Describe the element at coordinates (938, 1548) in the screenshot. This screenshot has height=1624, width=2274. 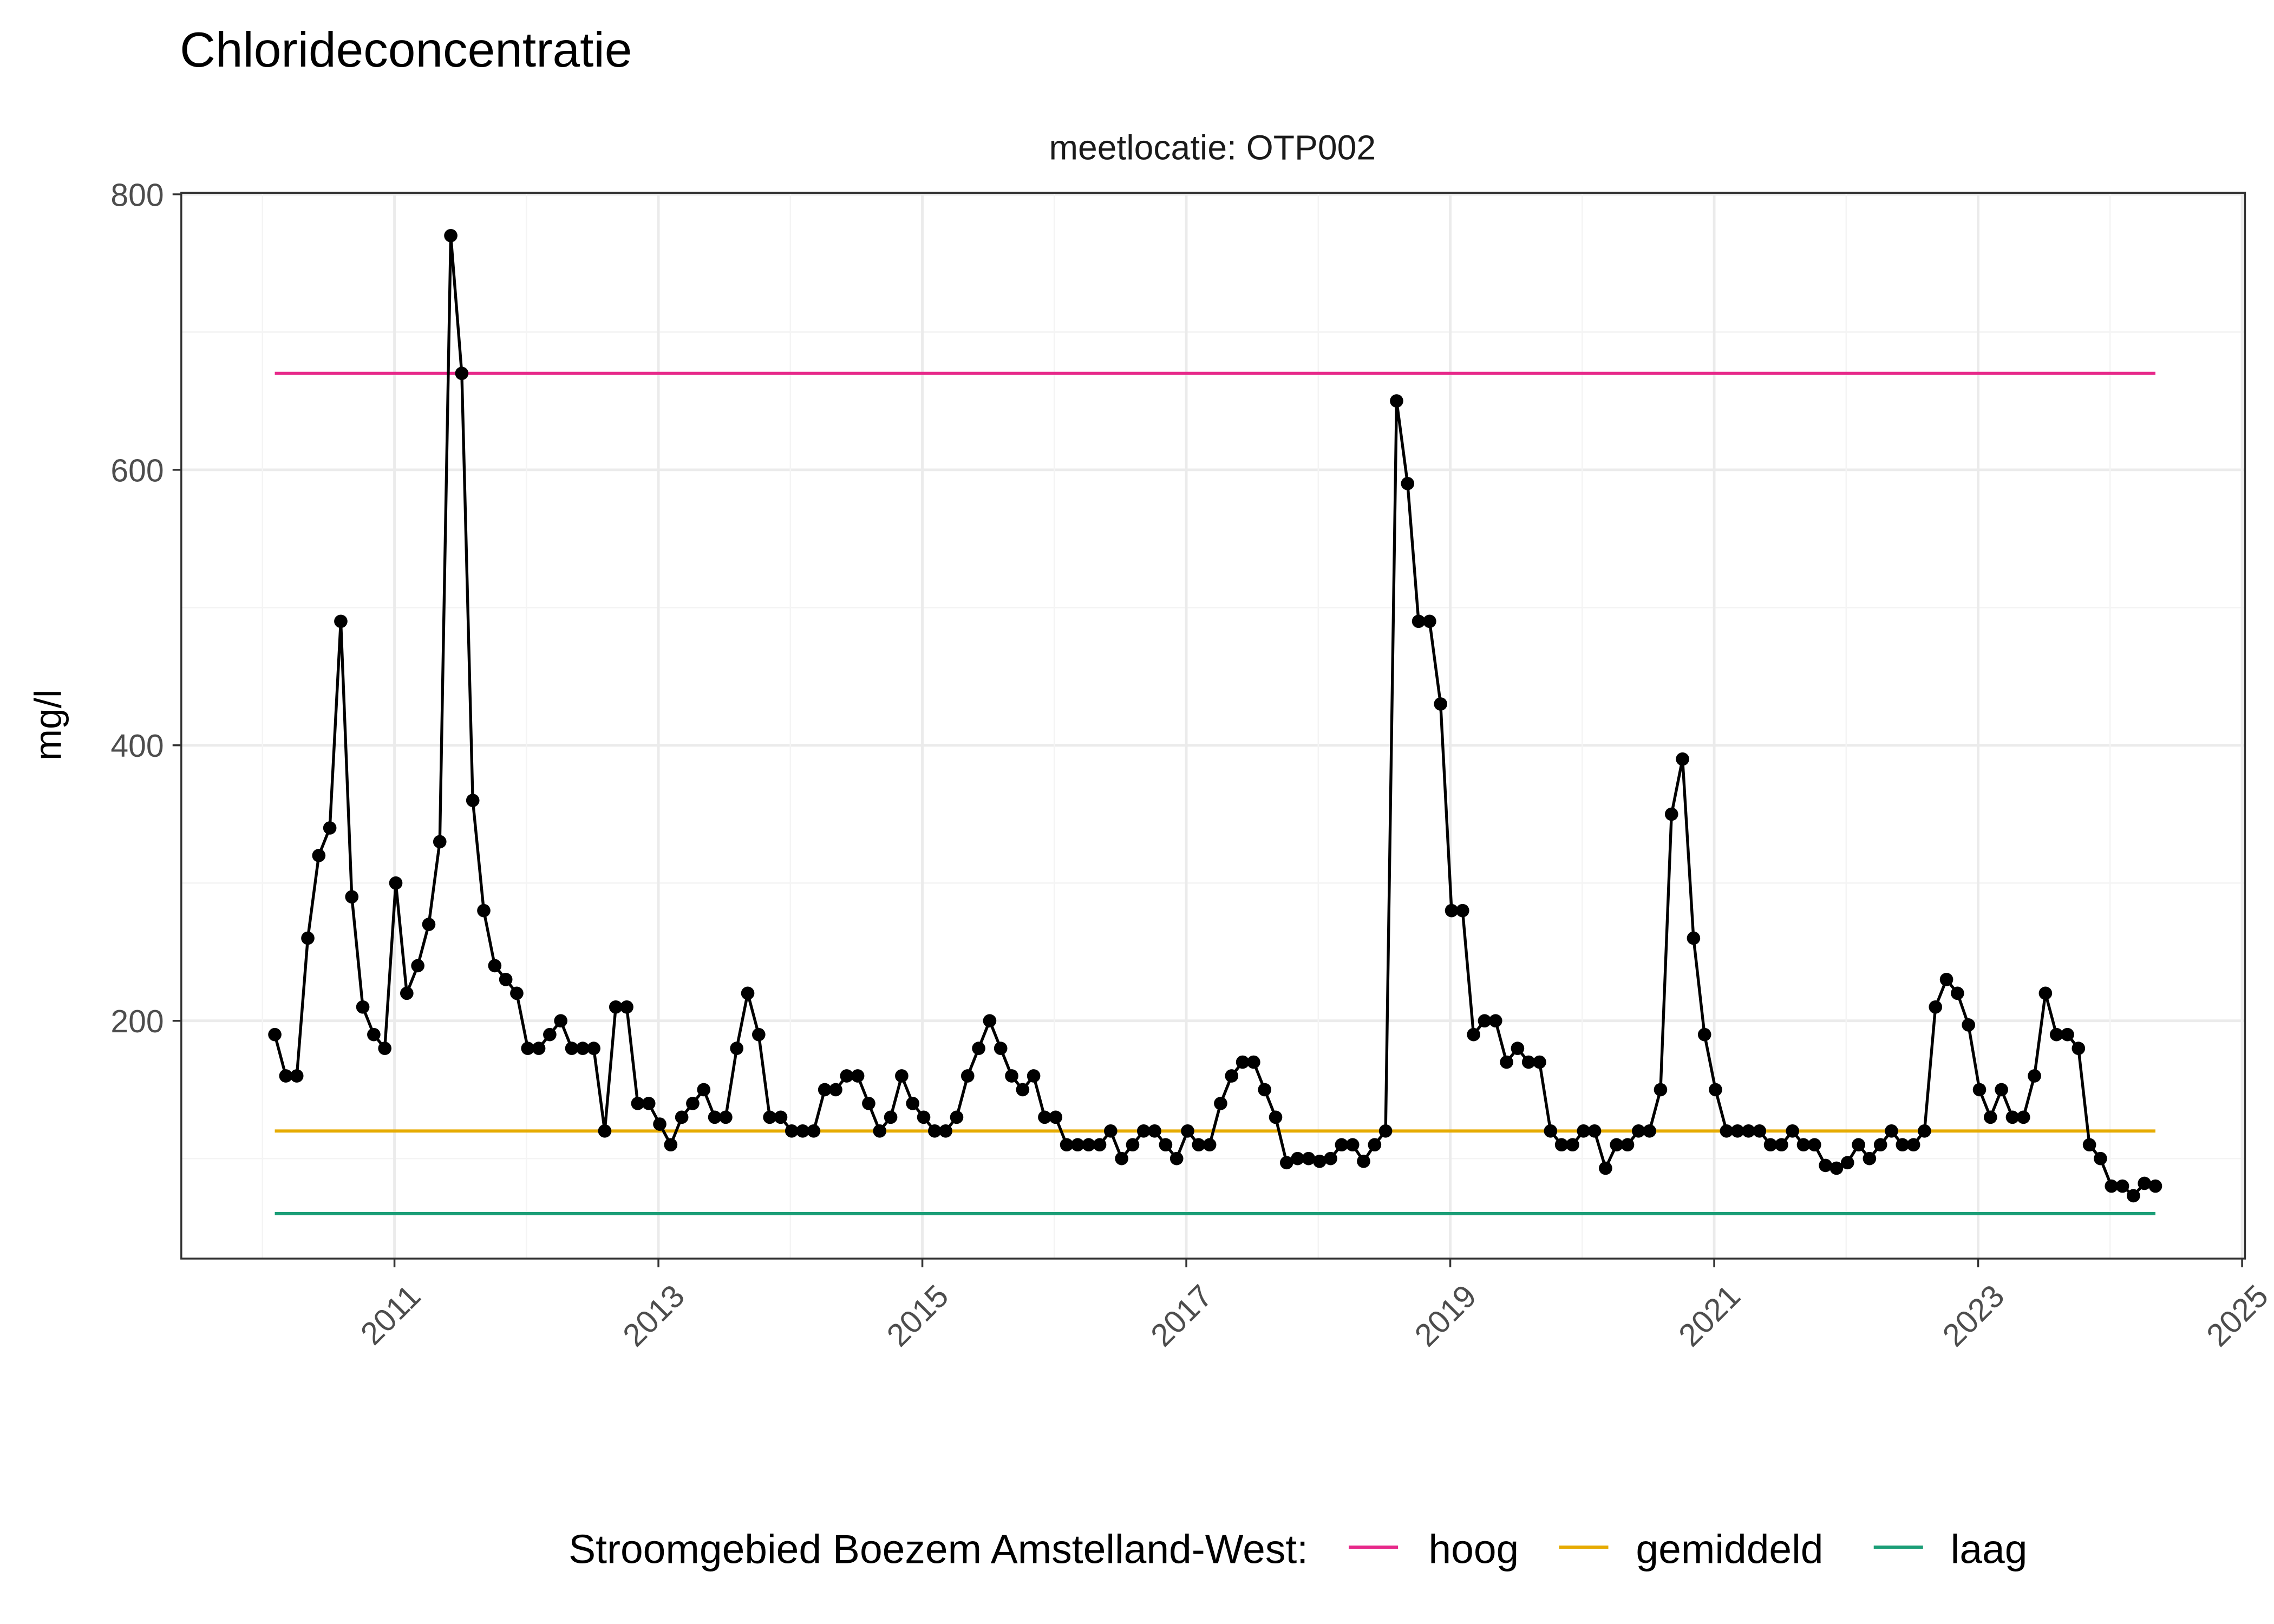
I see `legend-title: Stroomgebied Boezem Amstelland-West:` at that location.